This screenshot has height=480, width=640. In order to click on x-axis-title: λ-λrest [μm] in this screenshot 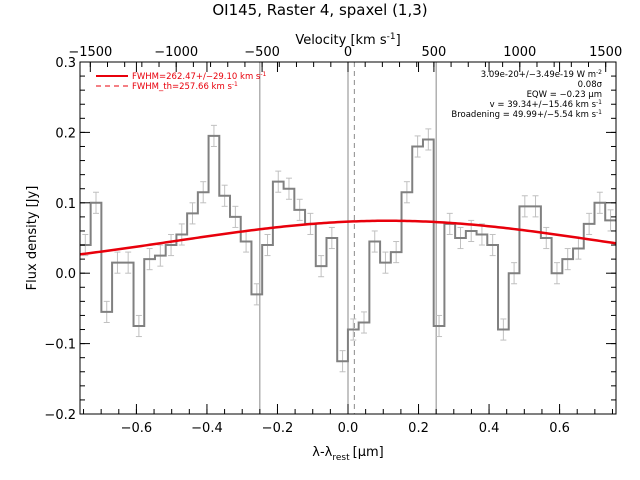, I will do `click(347, 454)`.